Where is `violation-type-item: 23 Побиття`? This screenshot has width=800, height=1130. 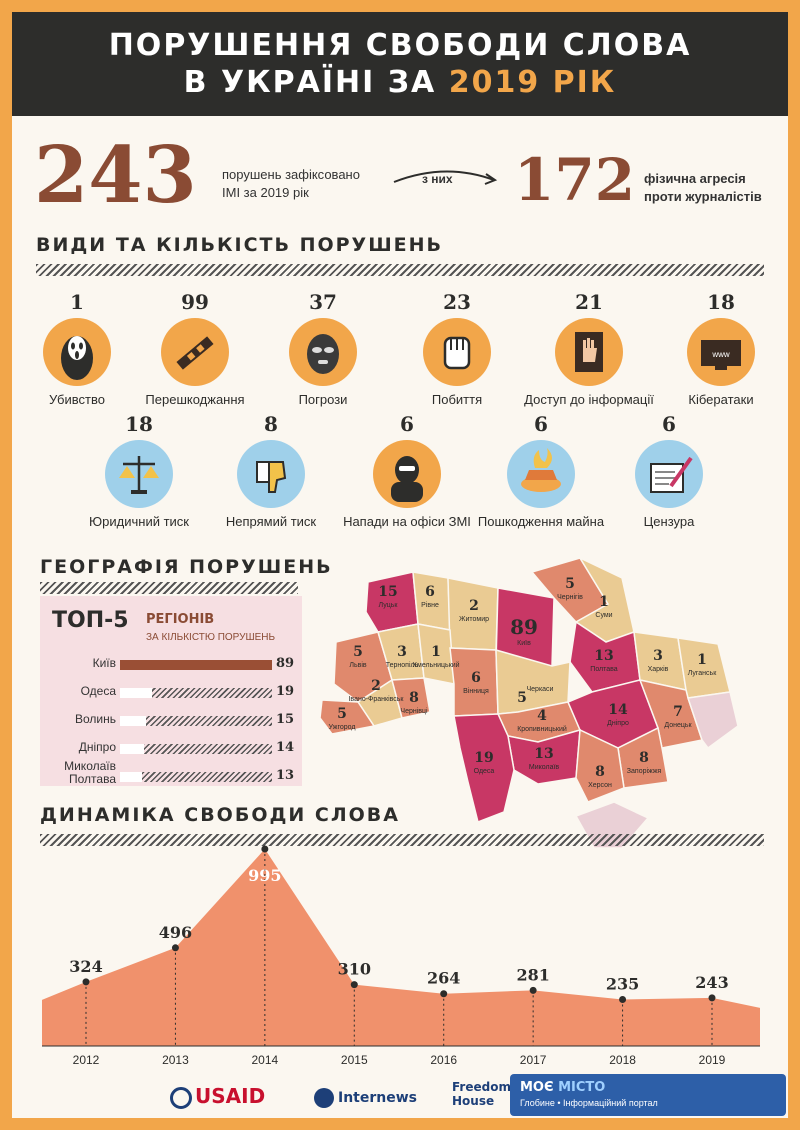
violation-type-item: 23 Побиття is located at coordinates (457, 348).